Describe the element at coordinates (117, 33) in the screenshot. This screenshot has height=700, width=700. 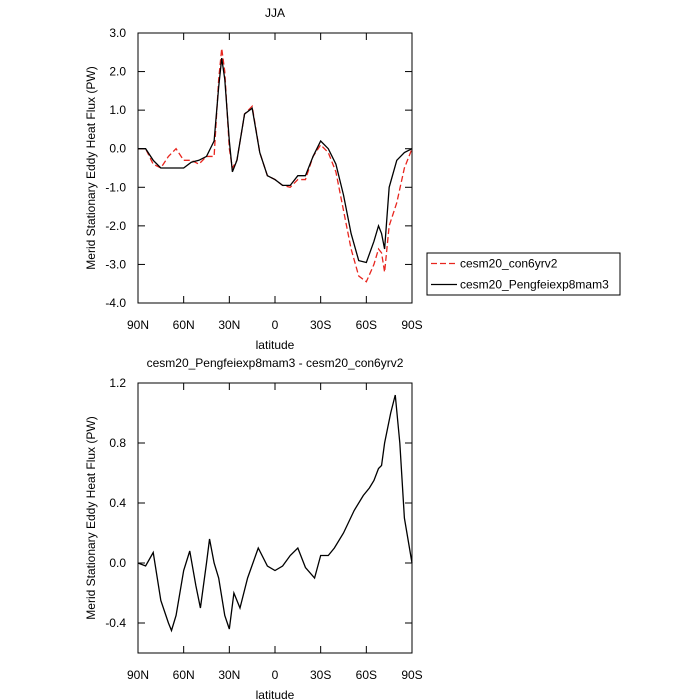
I see `y-tick-label: 3.0` at that location.